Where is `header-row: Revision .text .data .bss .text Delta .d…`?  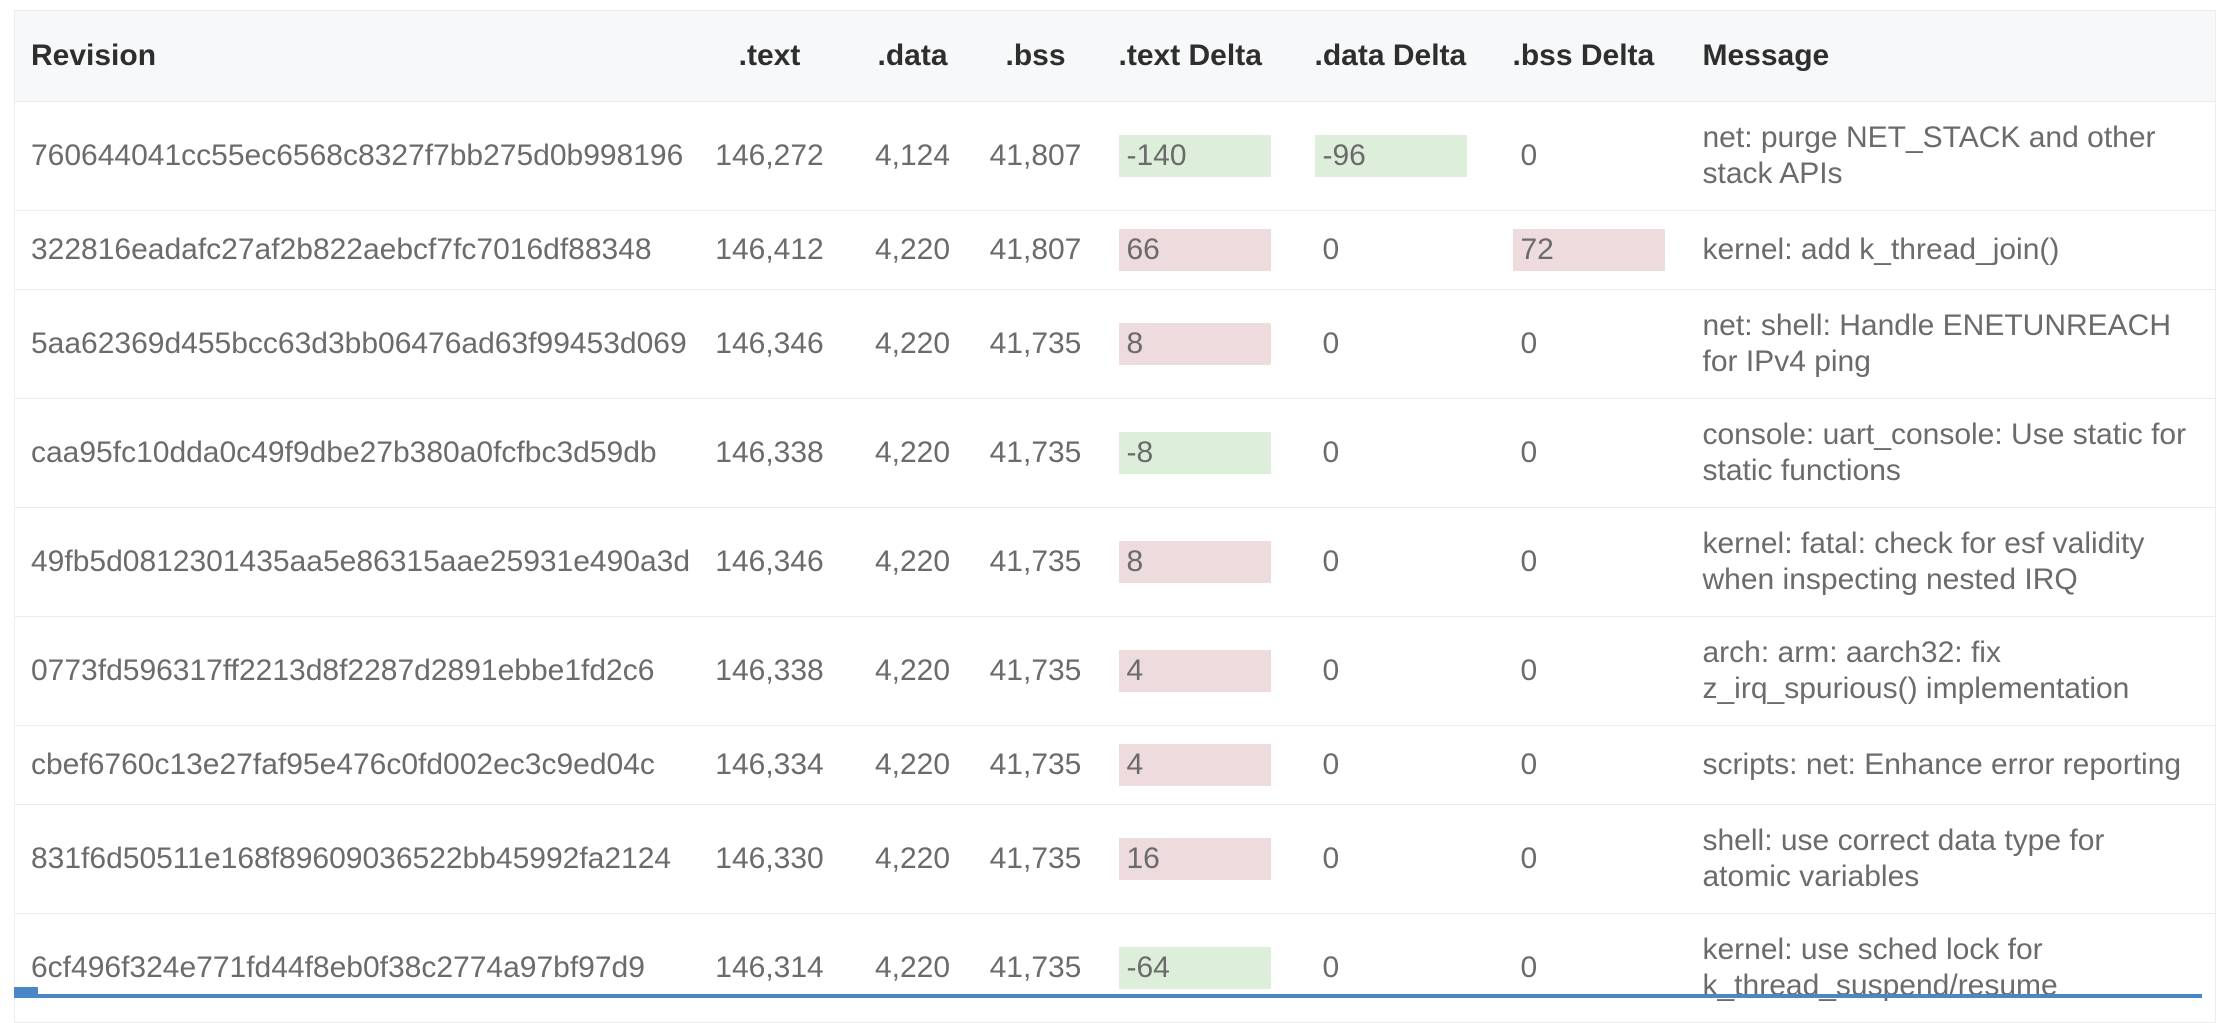 header-row: Revision .text .data .bss .text Delta .d… is located at coordinates (1115, 56).